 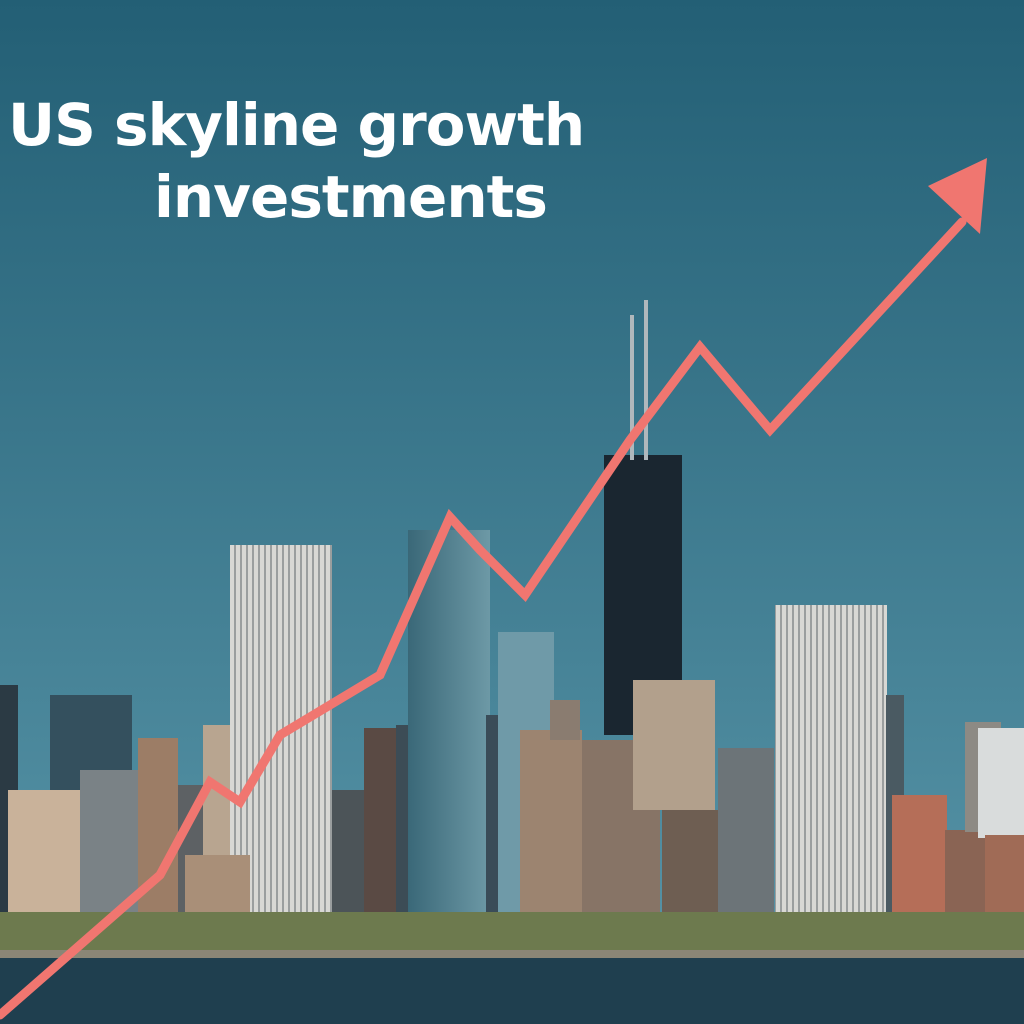 What do you see at coordinates (351, 197) in the screenshot?
I see `headline-line-2: investments` at bounding box center [351, 197].